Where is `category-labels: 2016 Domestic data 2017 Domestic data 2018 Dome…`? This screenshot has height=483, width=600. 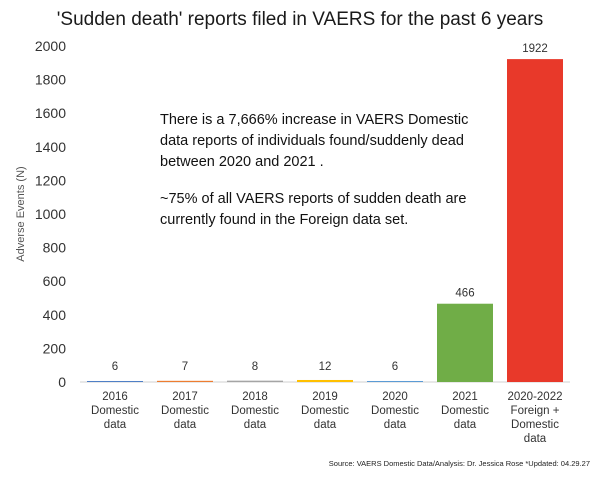
category-labels: 2016 Domestic data 2017 Domestic data 2018 Dome… is located at coordinates (326, 418).